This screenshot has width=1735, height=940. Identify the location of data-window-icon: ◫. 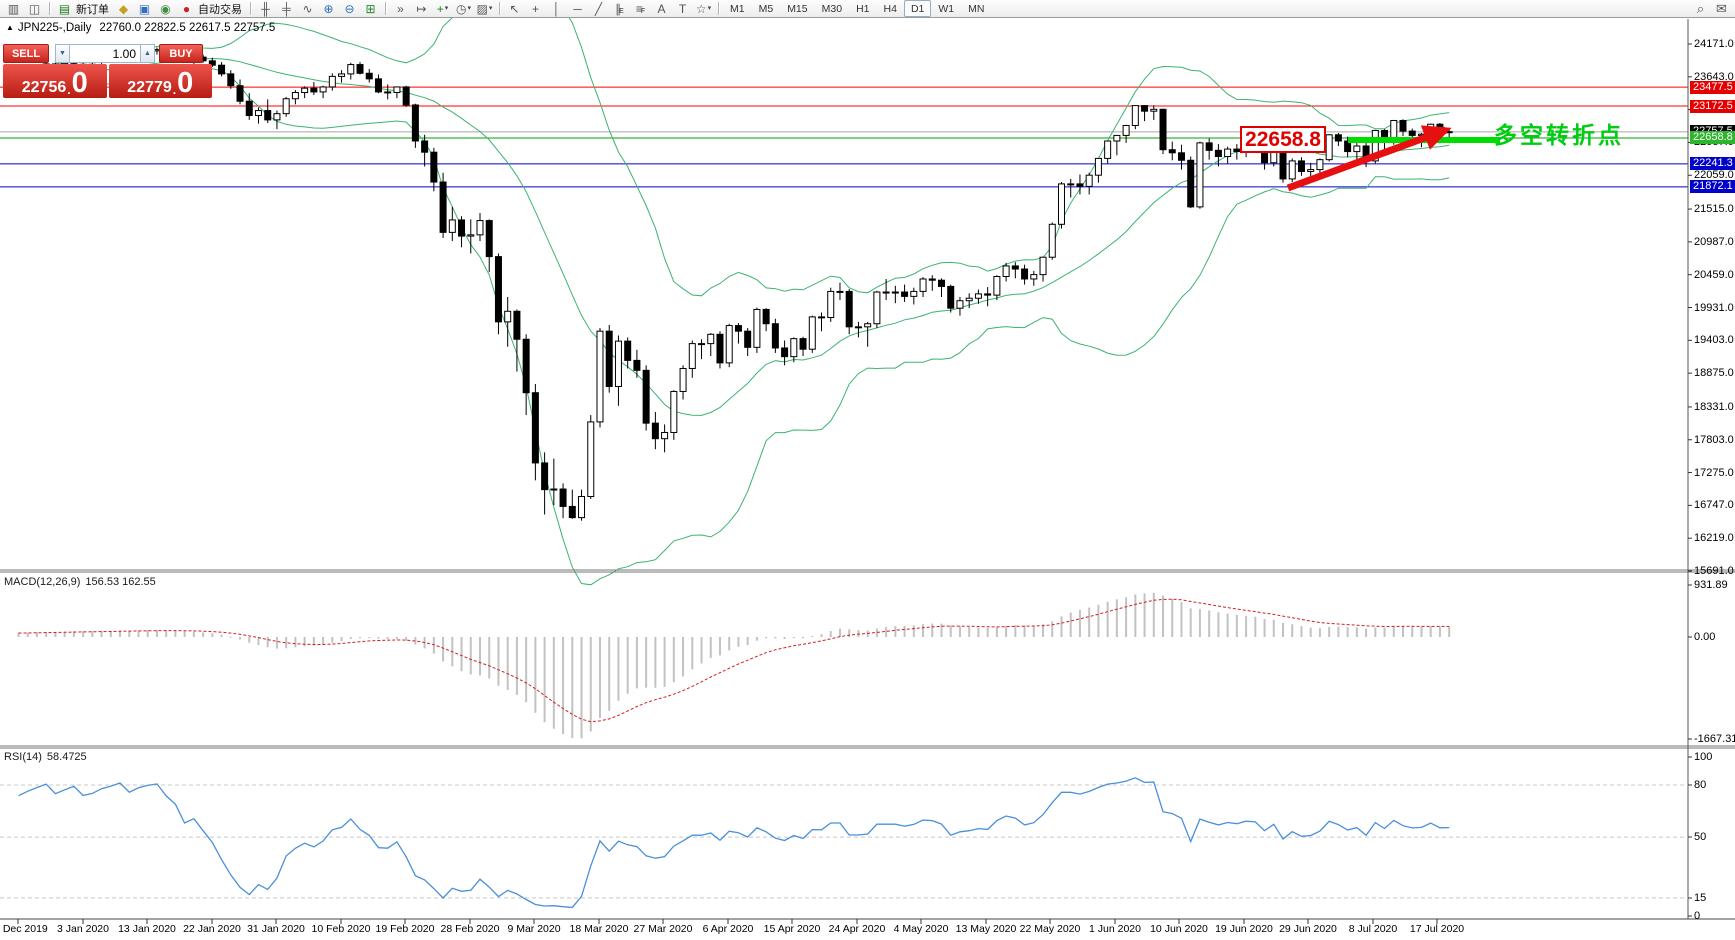
(34, 8).